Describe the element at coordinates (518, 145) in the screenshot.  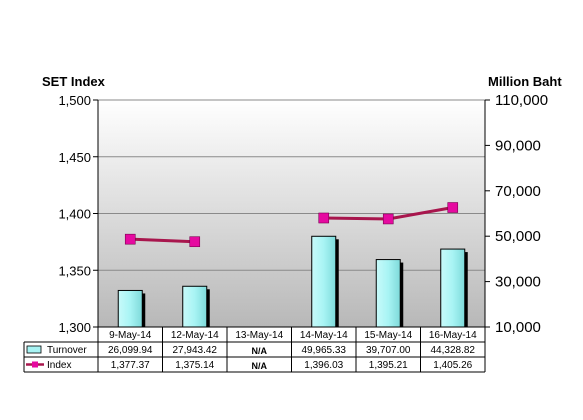
I see `right-tick-label: 90,000` at that location.